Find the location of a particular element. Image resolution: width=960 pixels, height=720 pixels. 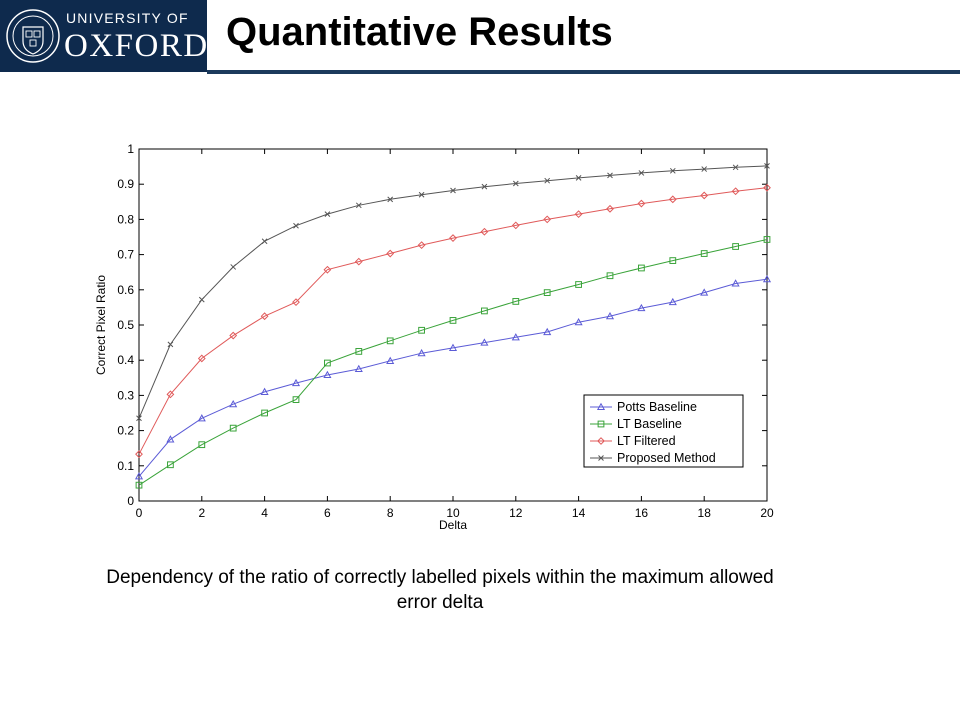

y-tick-label: 0.5 is located at coordinates (125, 325).